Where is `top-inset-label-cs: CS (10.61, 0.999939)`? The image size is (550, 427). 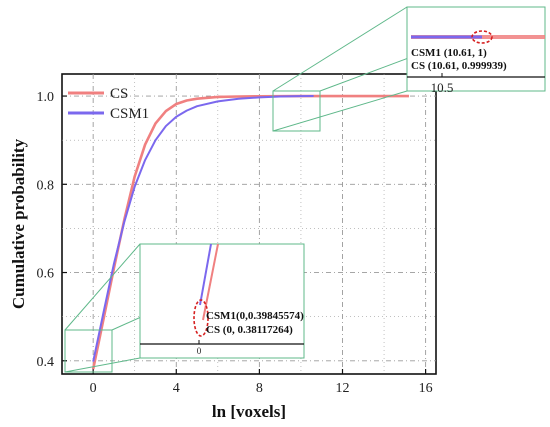 top-inset-label-cs: CS (10.61, 0.999939) is located at coordinates (459, 66).